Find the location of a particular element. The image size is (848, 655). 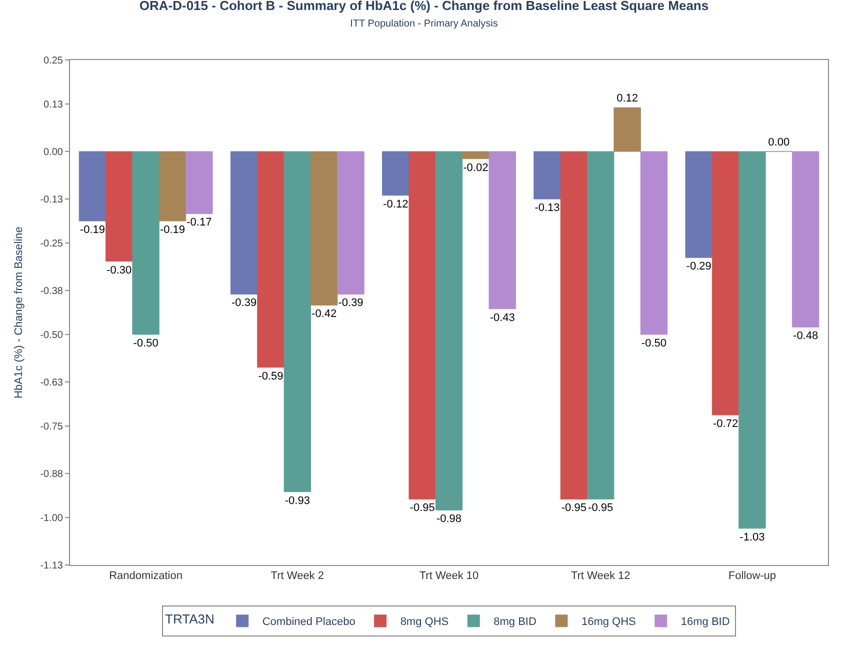

y-tick-label: 0.25 is located at coordinates (54, 61).